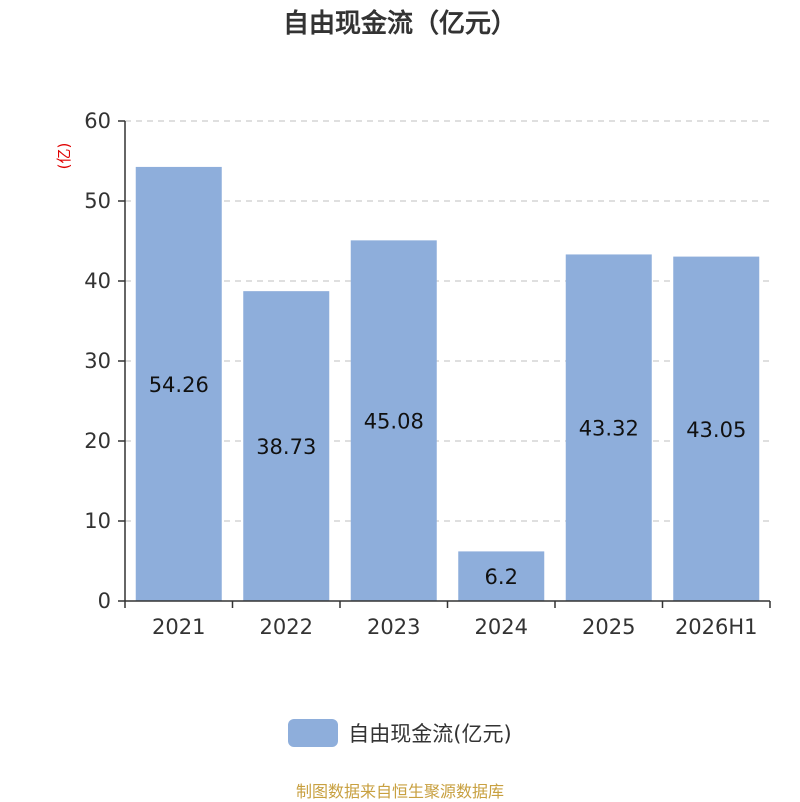 The image size is (800, 802). I want to click on data-label: 43.32, so click(609, 429).